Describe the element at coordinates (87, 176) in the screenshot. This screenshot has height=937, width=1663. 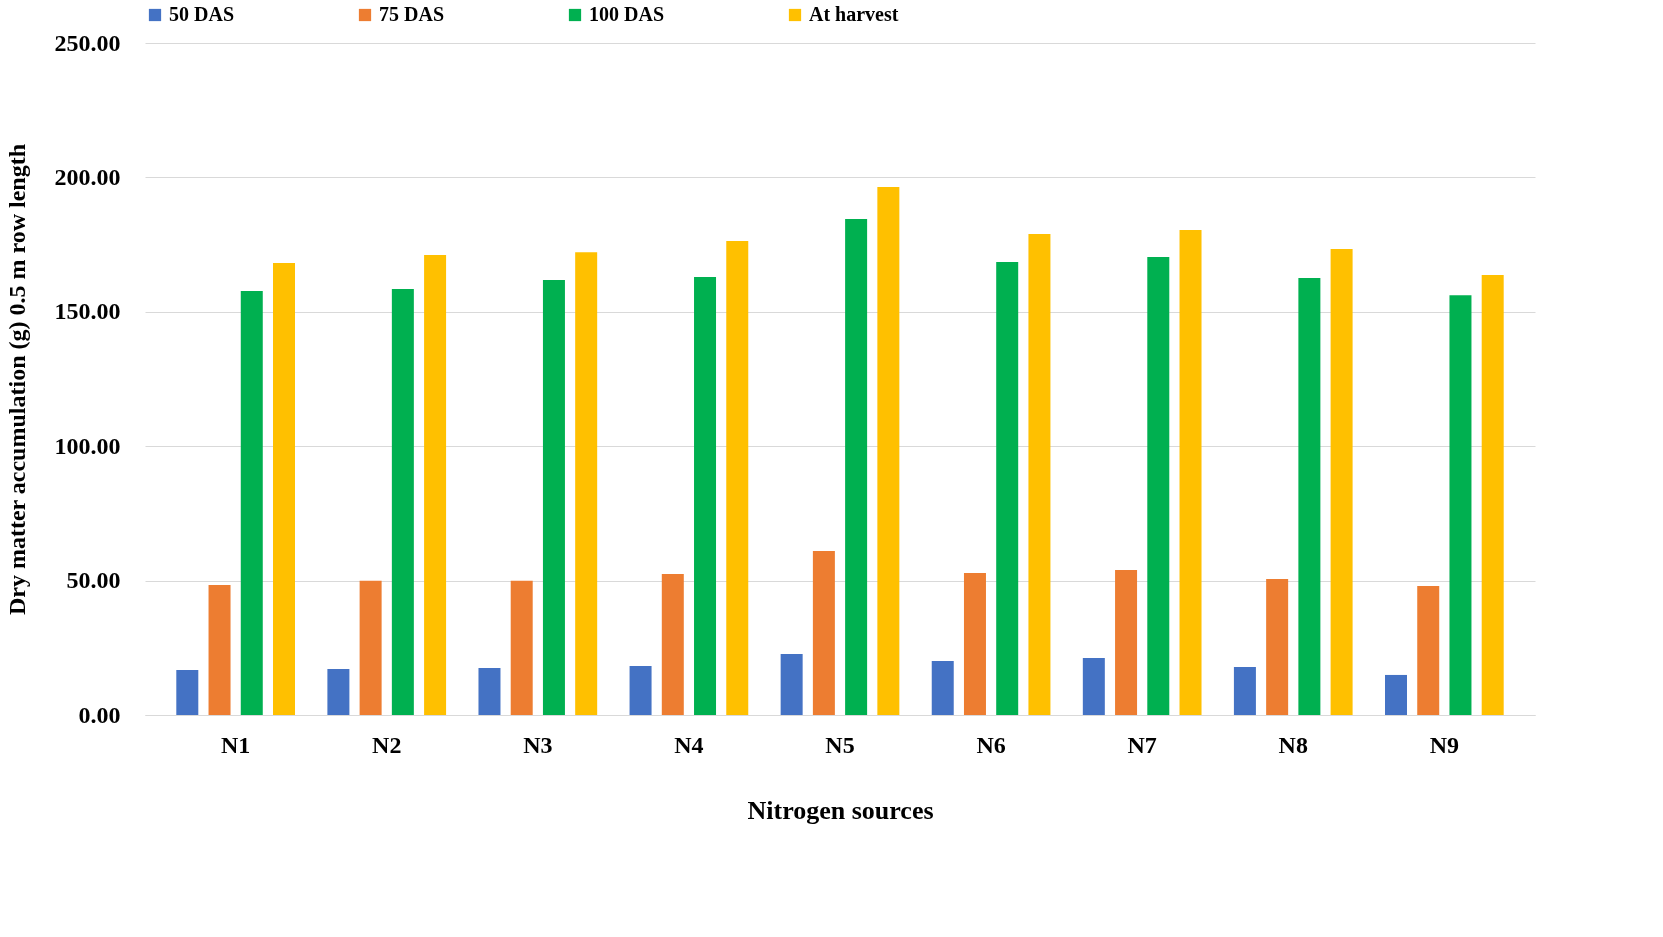
I see `y-tick-label: 200.00` at that location.